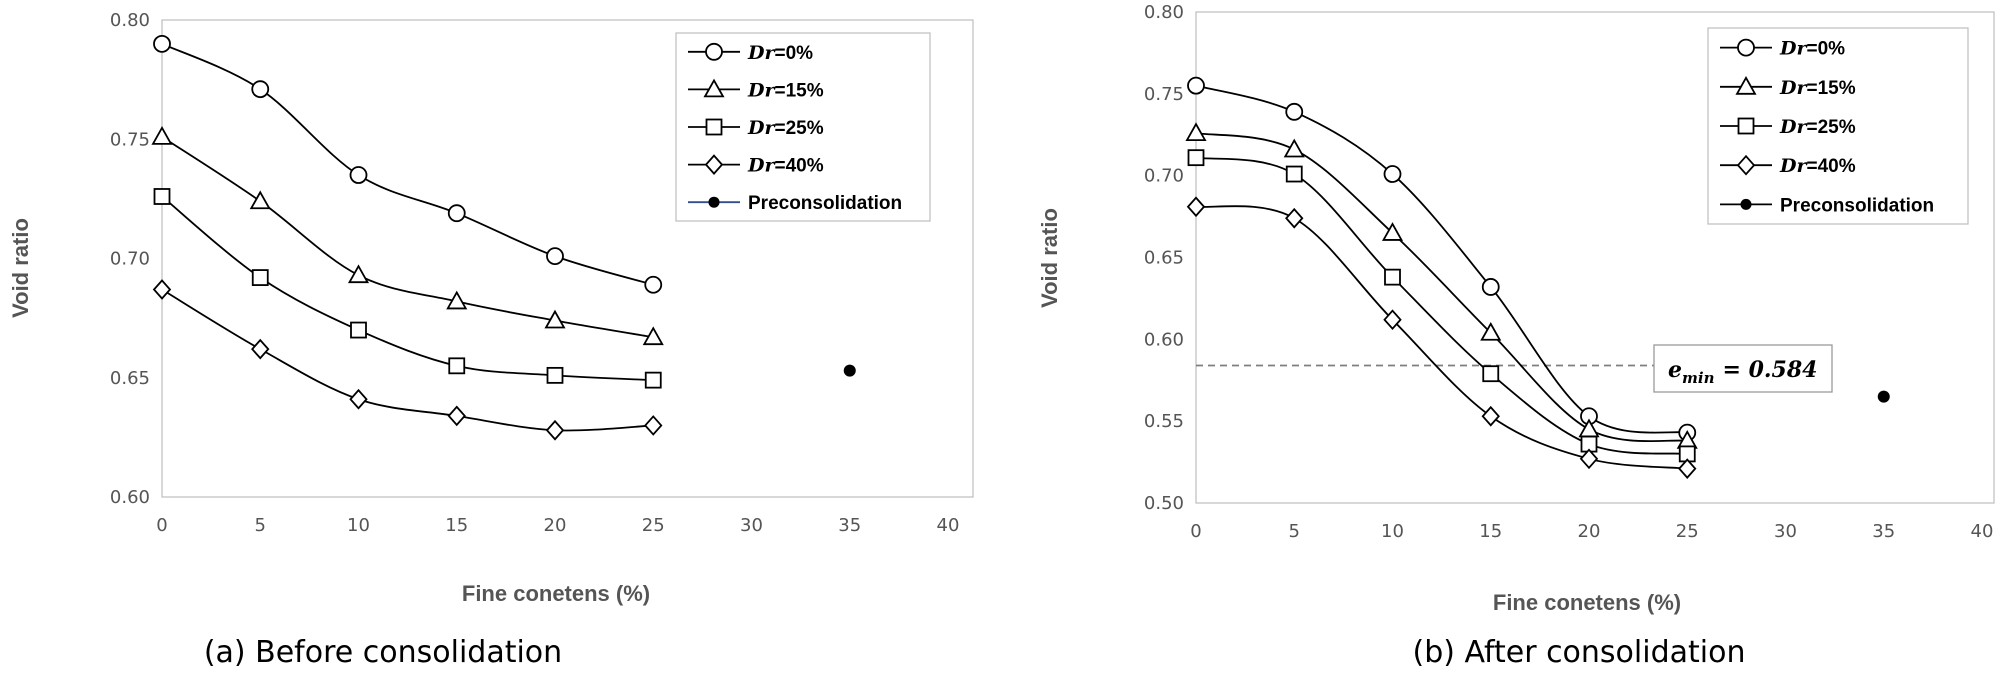 This screenshot has height=676, width=2003. Describe the element at coordinates (130, 497) in the screenshot. I see `y-tick-label: 0.60` at that location.